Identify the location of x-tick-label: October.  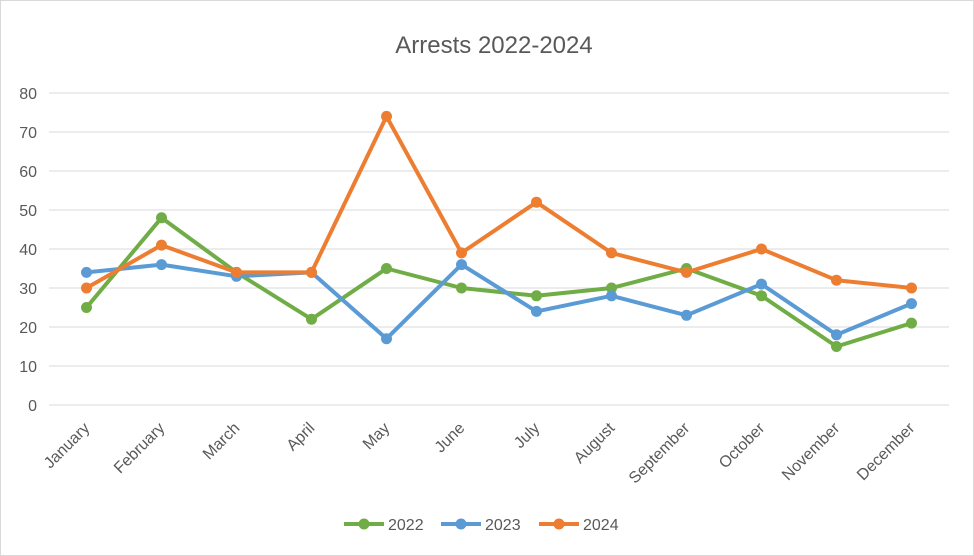
(742, 445).